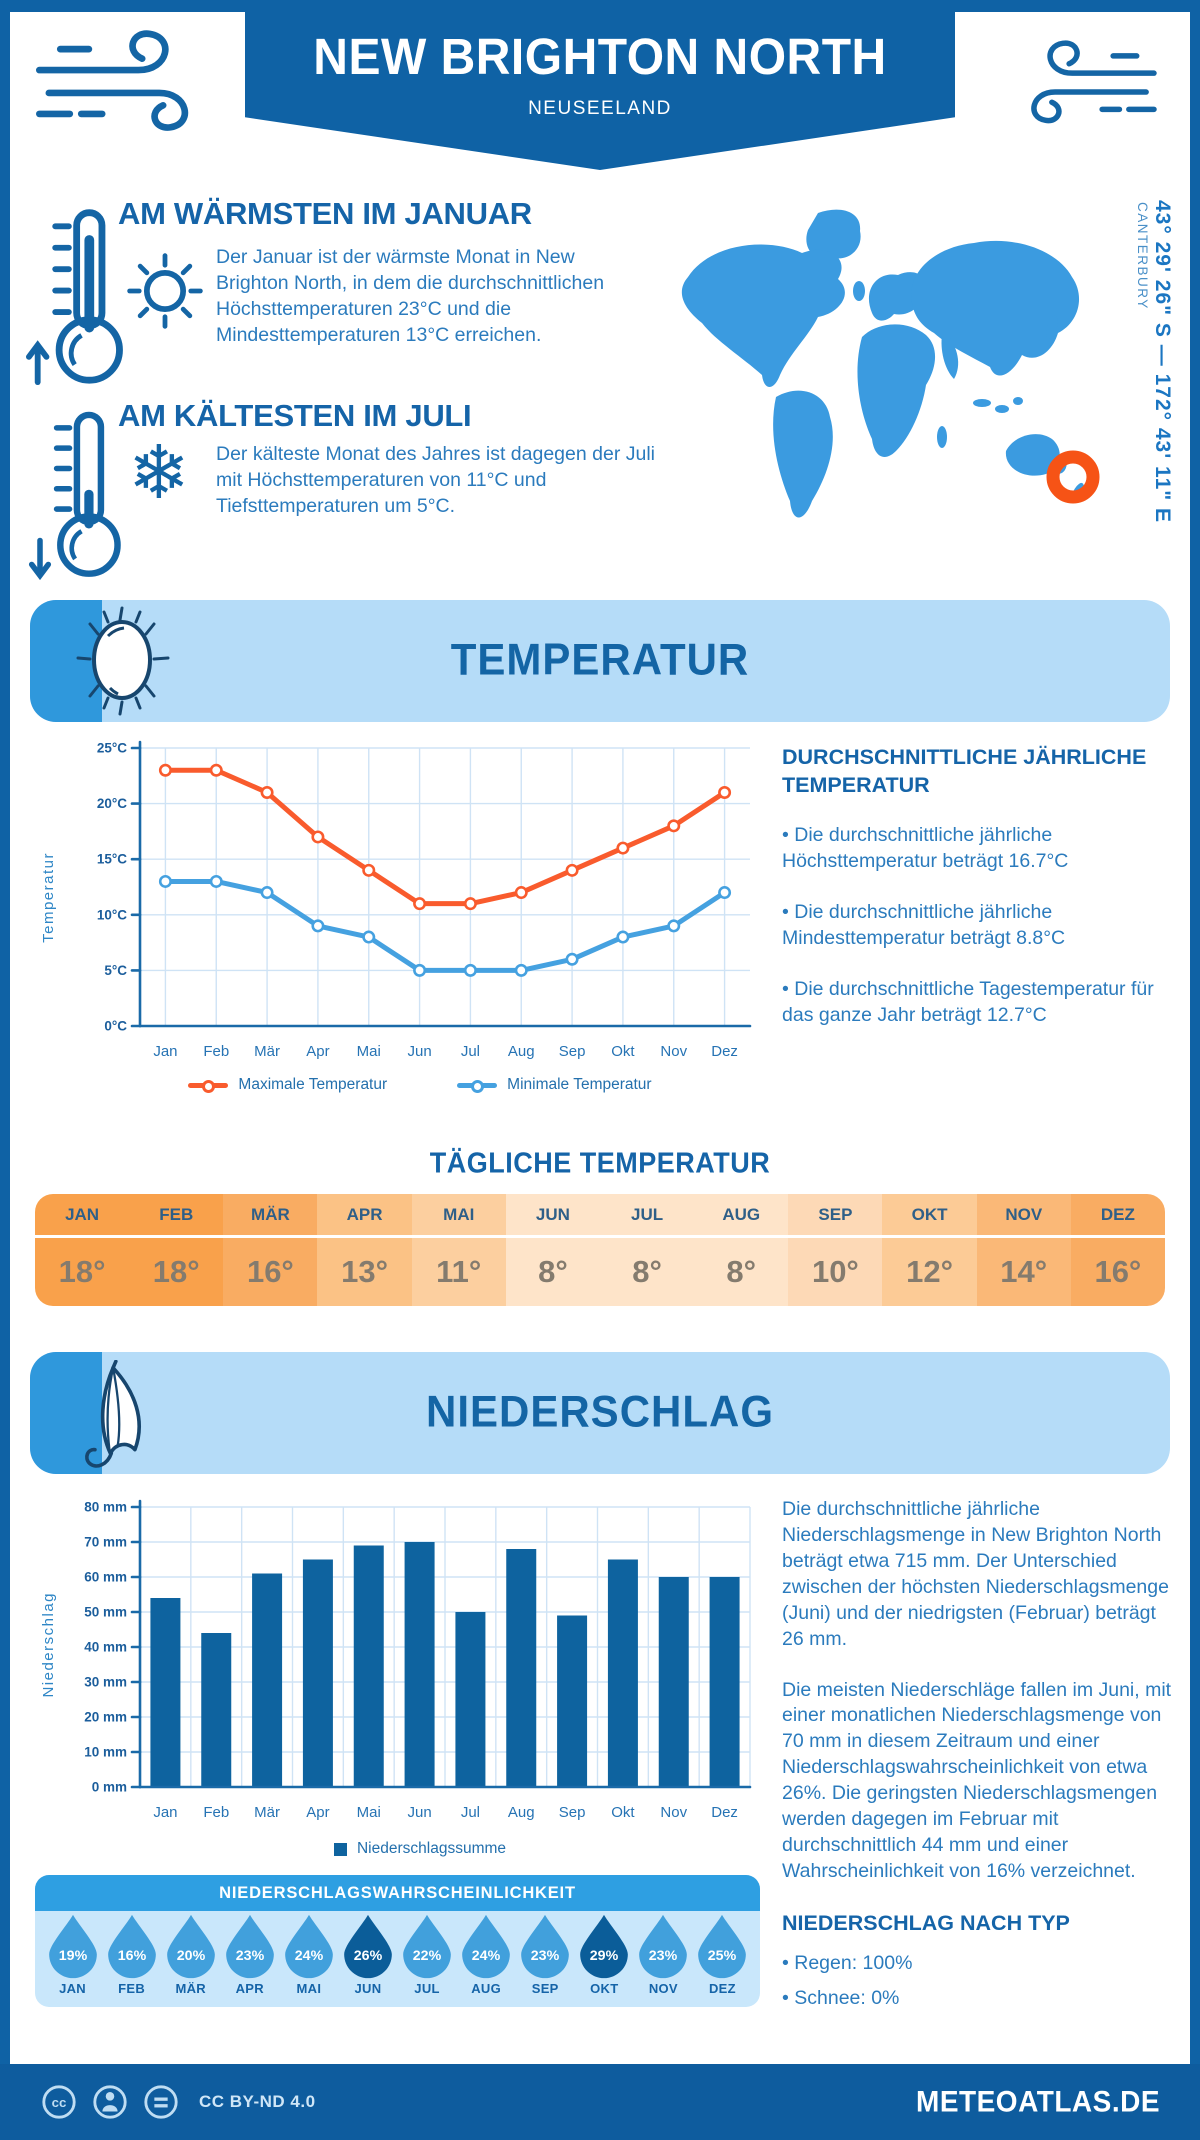 The width and height of the screenshot is (1200, 2140). I want to click on month-header-cell: APR, so click(364, 1216).